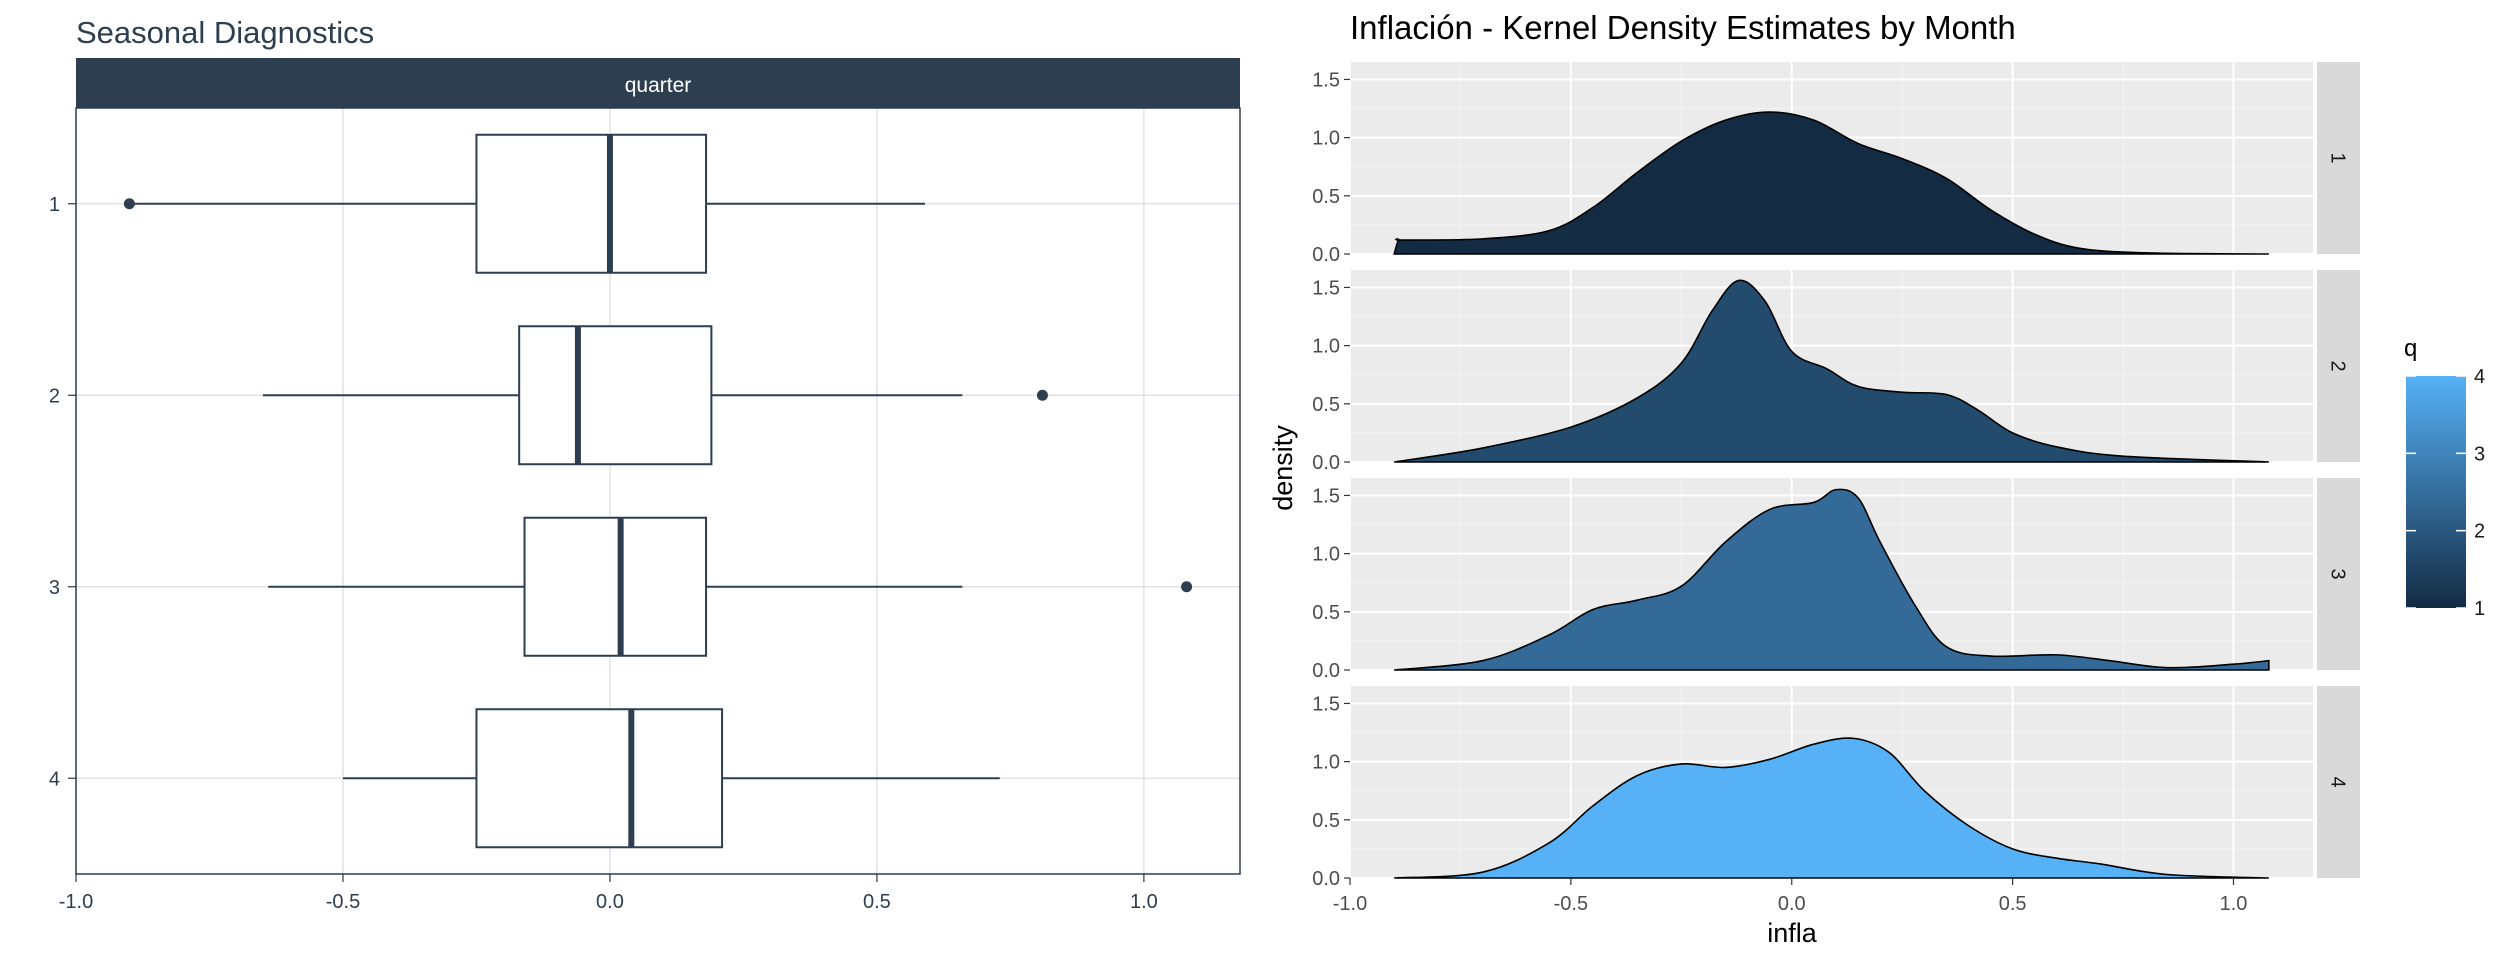  I want to click on legend-tick-label: 1, so click(2479, 609).